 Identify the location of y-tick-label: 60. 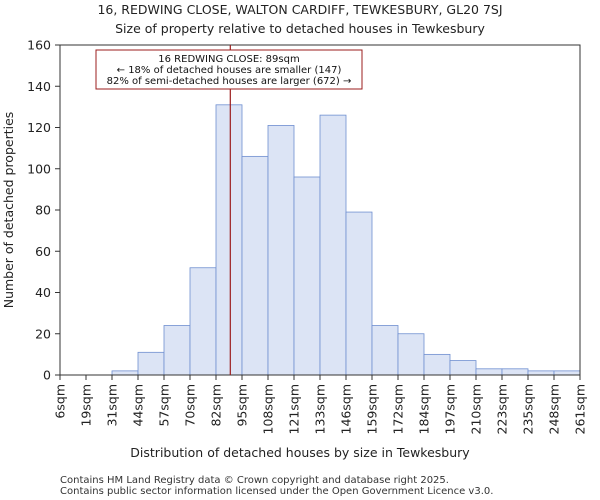
(43, 251).